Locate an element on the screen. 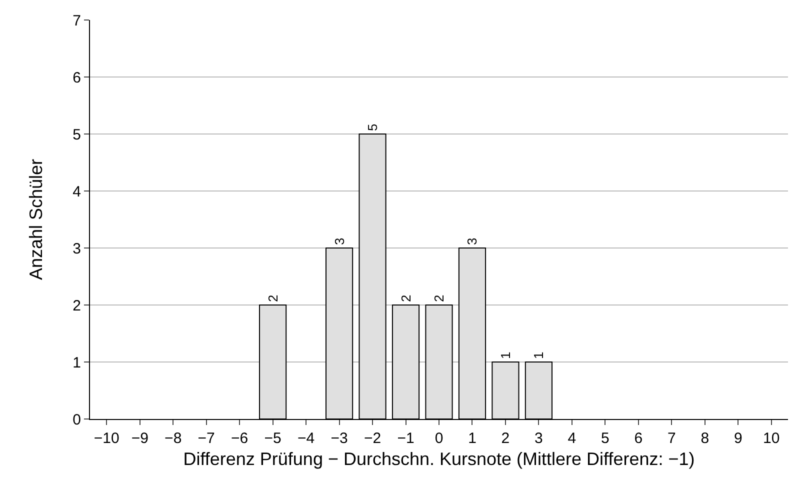 The image size is (803, 484). y-tick-label: 6 is located at coordinates (76, 77).